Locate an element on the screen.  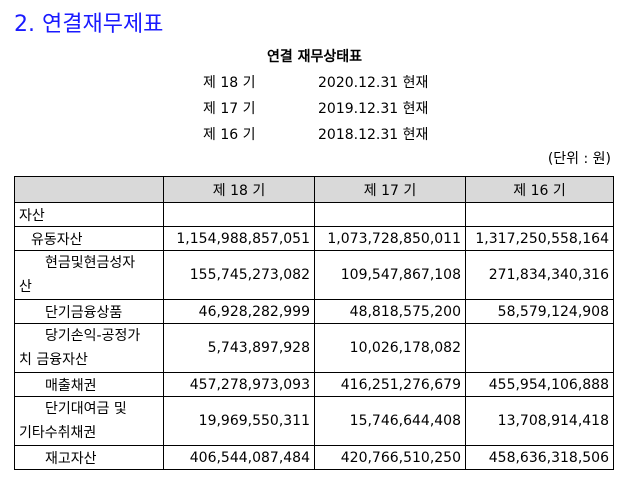
table-row: 자산 is located at coordinates (314, 214).